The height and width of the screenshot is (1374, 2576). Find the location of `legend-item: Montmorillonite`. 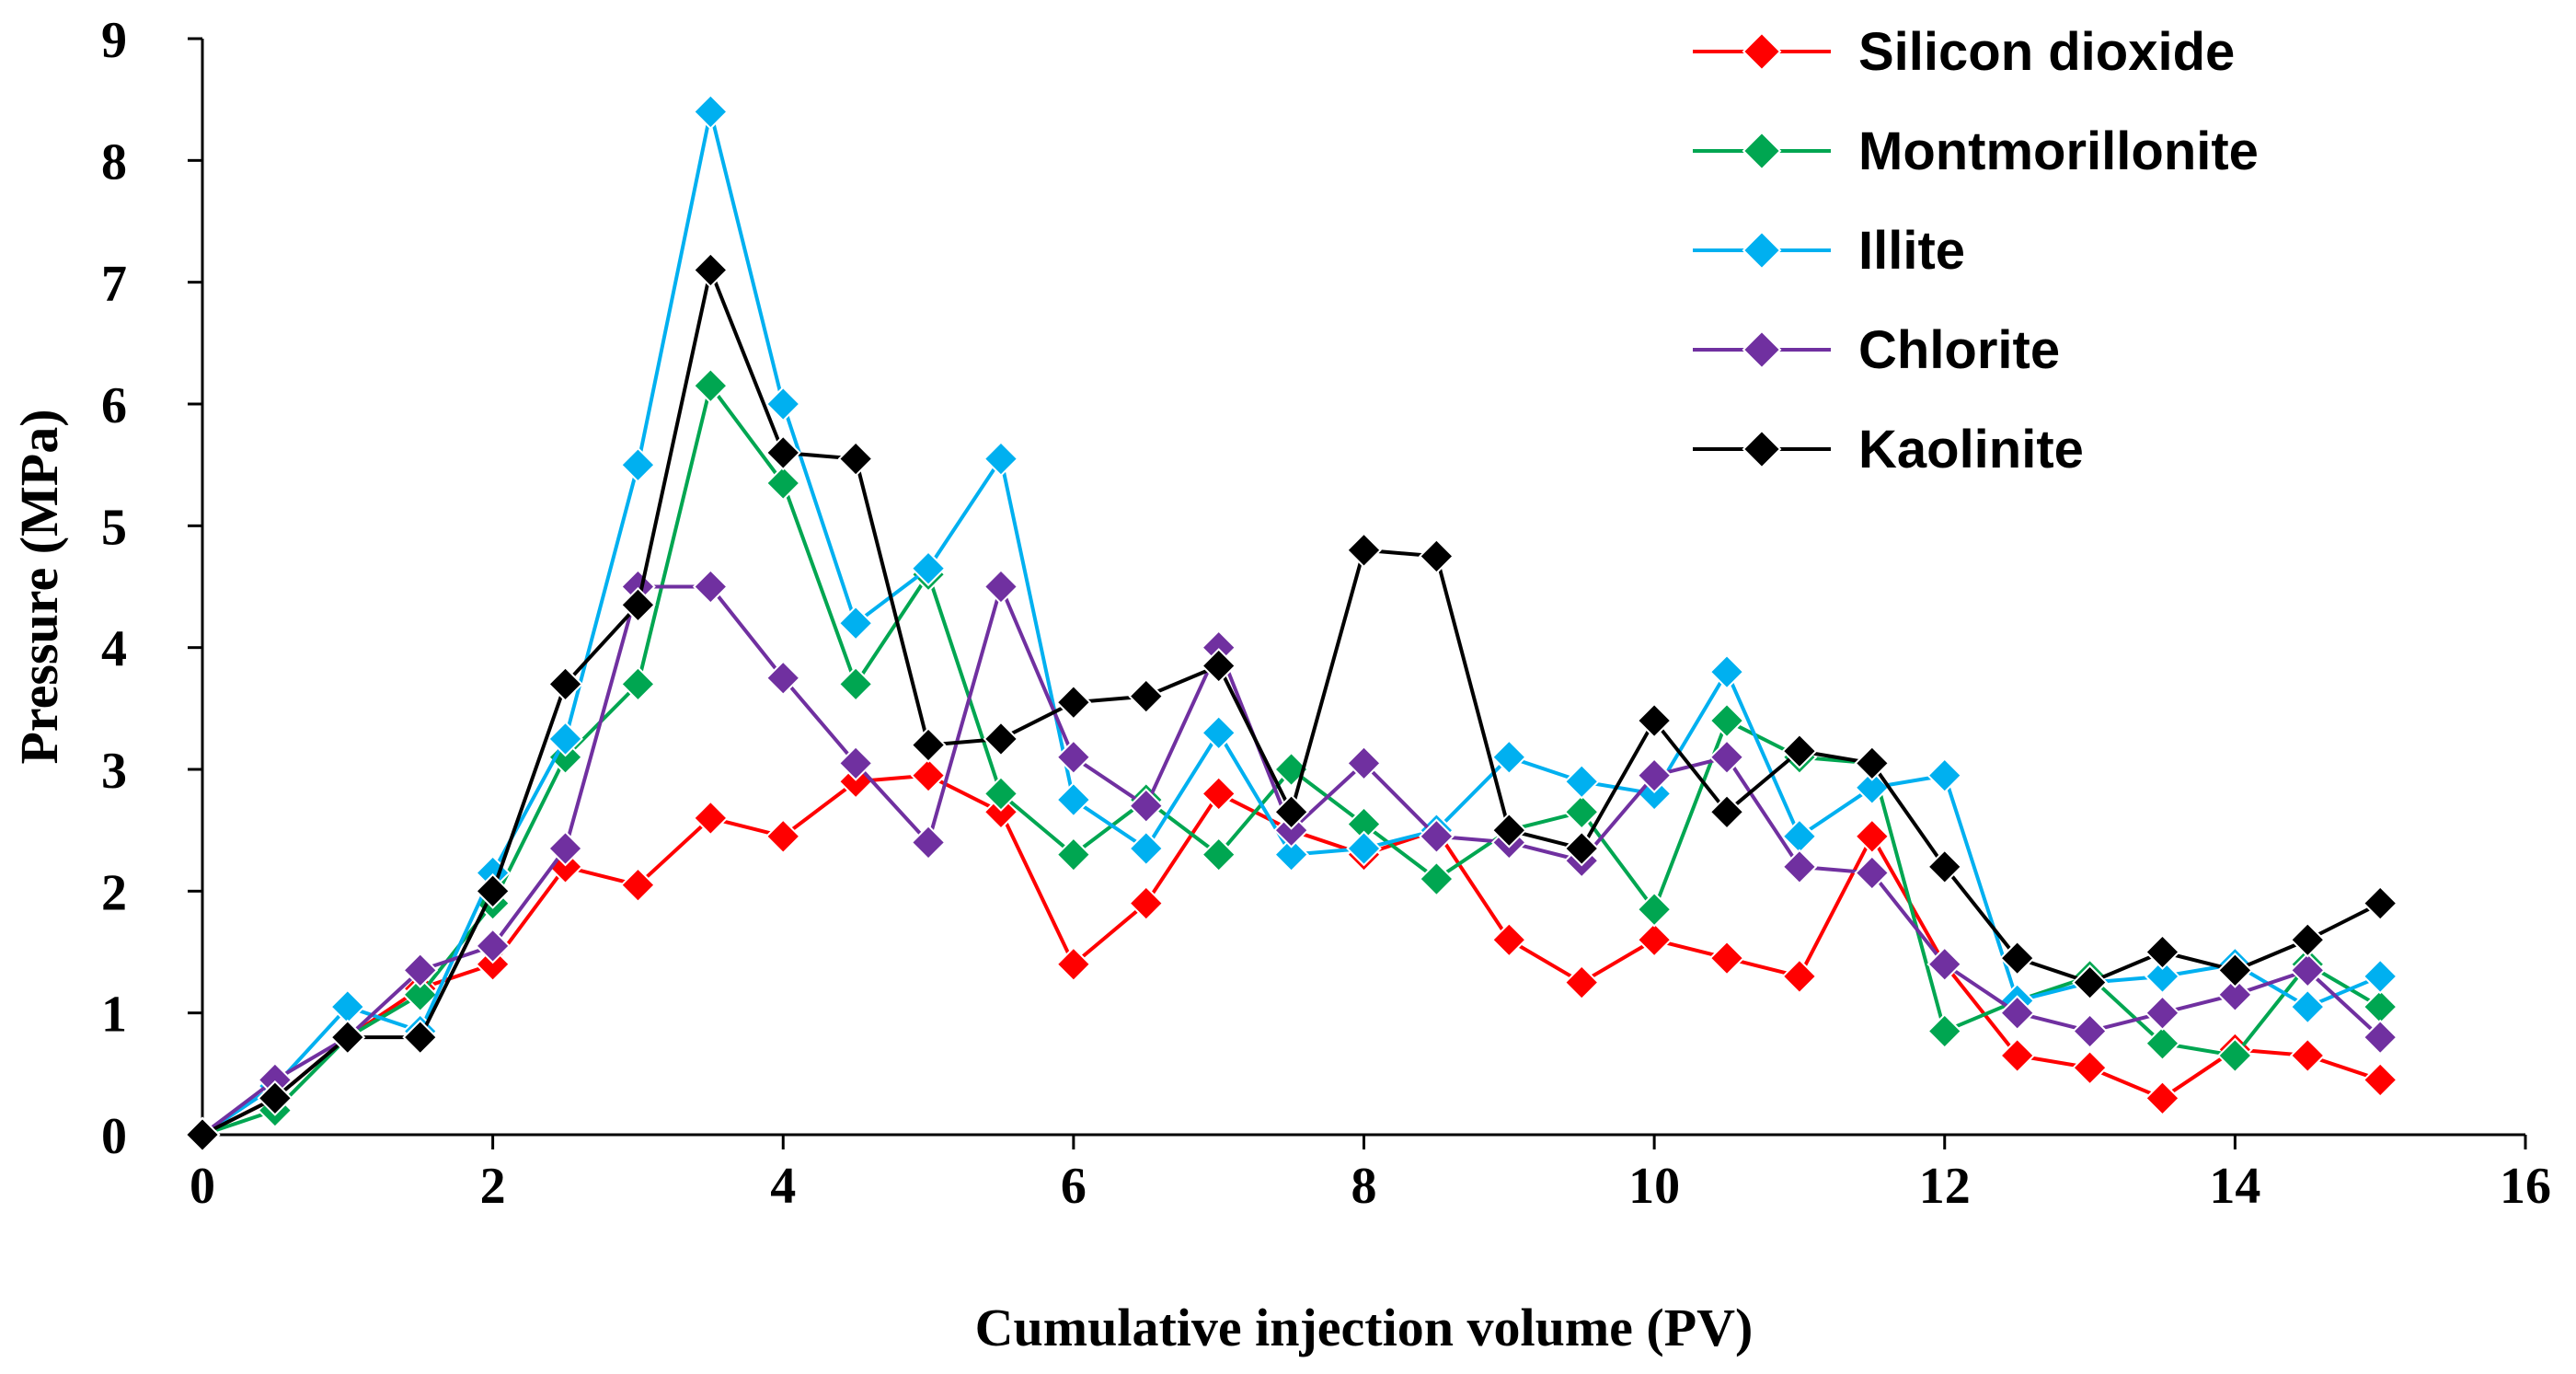

legend-item: Montmorillonite is located at coordinates (1976, 151).